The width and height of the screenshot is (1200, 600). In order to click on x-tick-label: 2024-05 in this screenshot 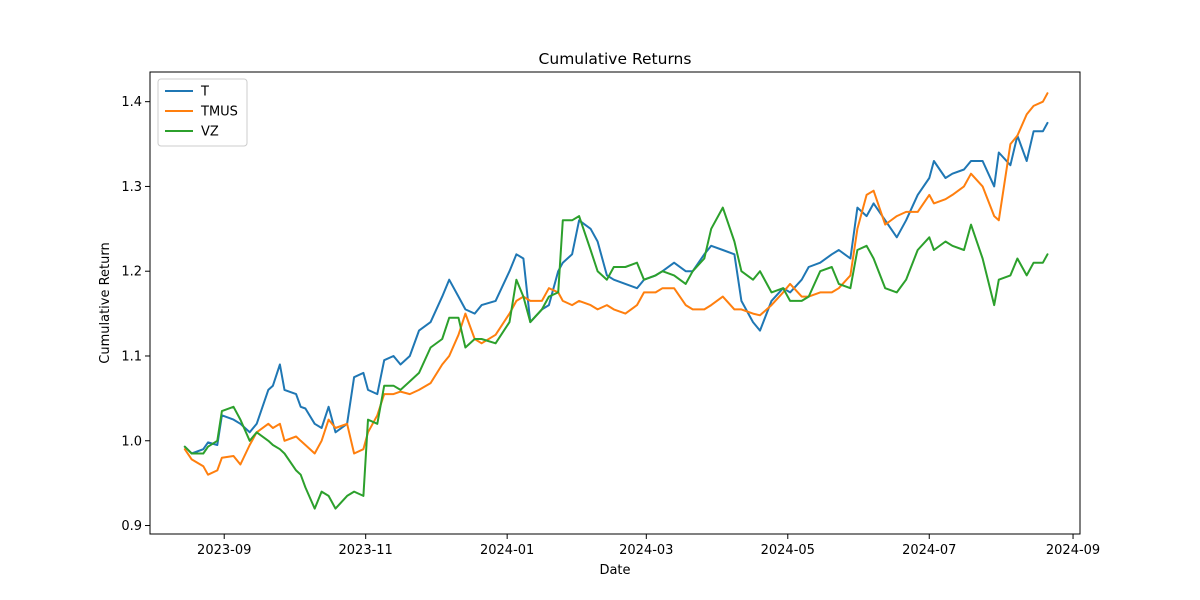, I will do `click(788, 550)`.